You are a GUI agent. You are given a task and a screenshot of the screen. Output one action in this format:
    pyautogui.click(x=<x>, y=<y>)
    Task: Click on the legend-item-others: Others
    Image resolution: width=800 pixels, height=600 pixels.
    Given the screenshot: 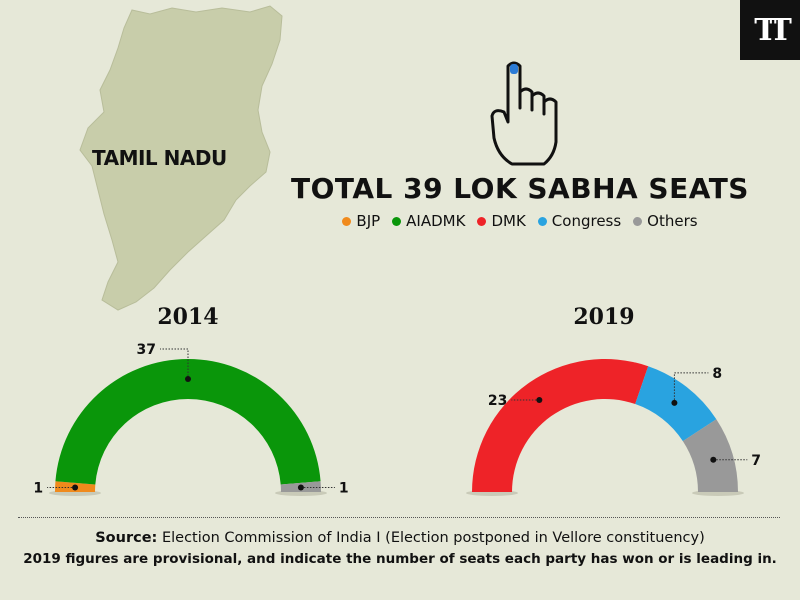 What is the action you would take?
    pyautogui.click(x=665, y=221)
    